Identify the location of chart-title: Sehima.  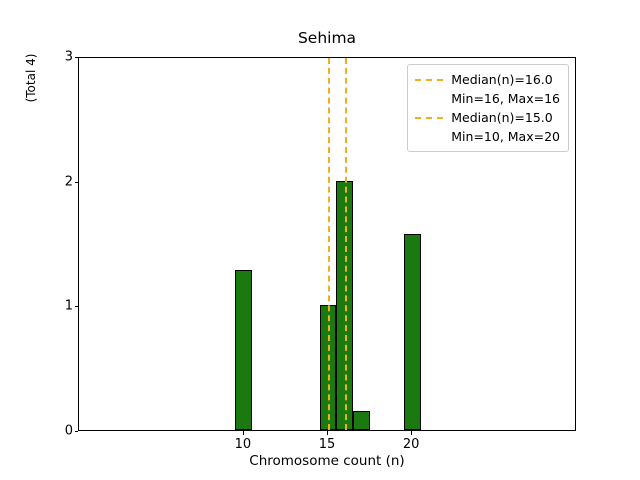
(327, 38).